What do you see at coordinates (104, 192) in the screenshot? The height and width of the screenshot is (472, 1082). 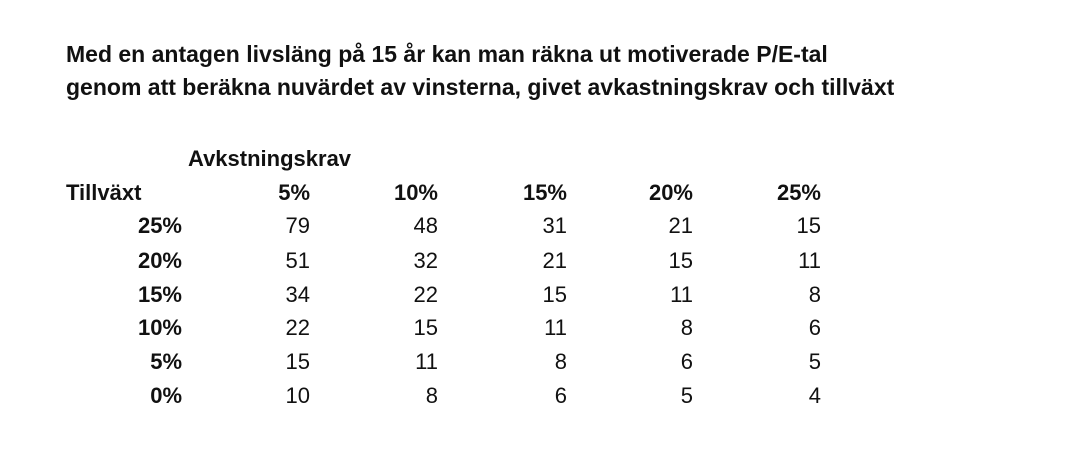 I see `row-header-label: Tillväxt` at bounding box center [104, 192].